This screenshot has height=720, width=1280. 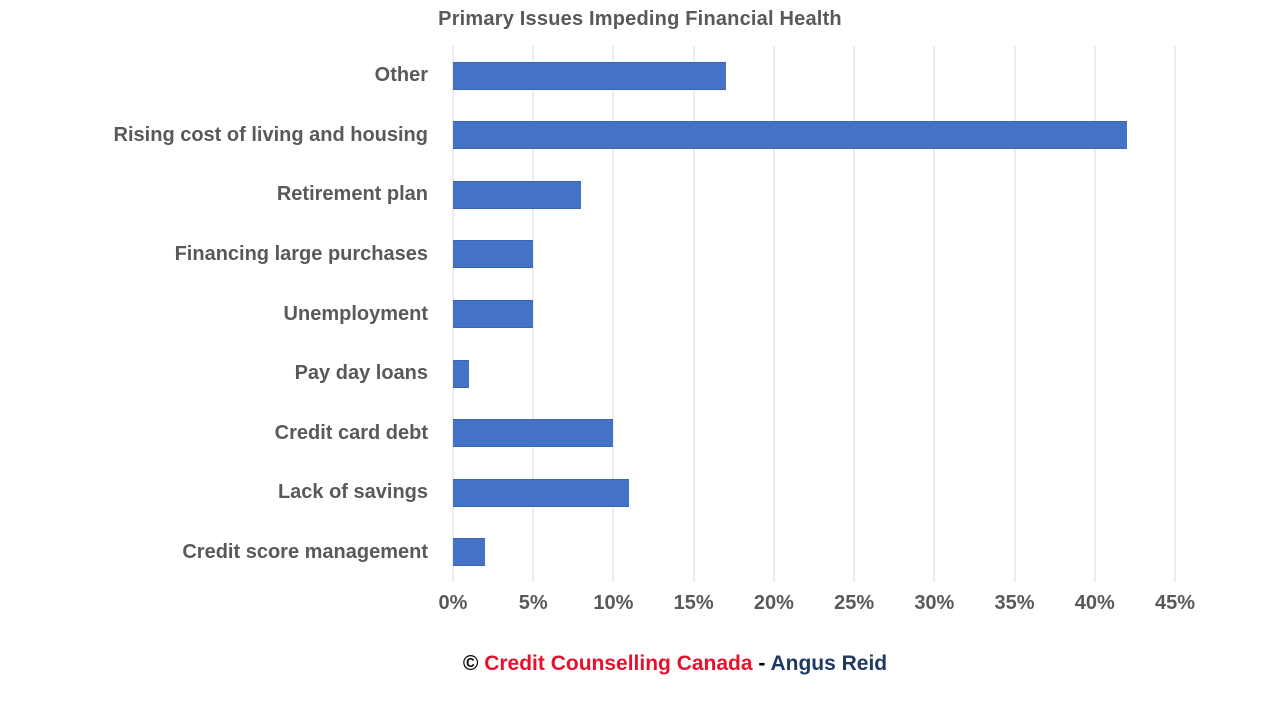 I want to click on category-label: Credit score management, so click(x=305, y=551).